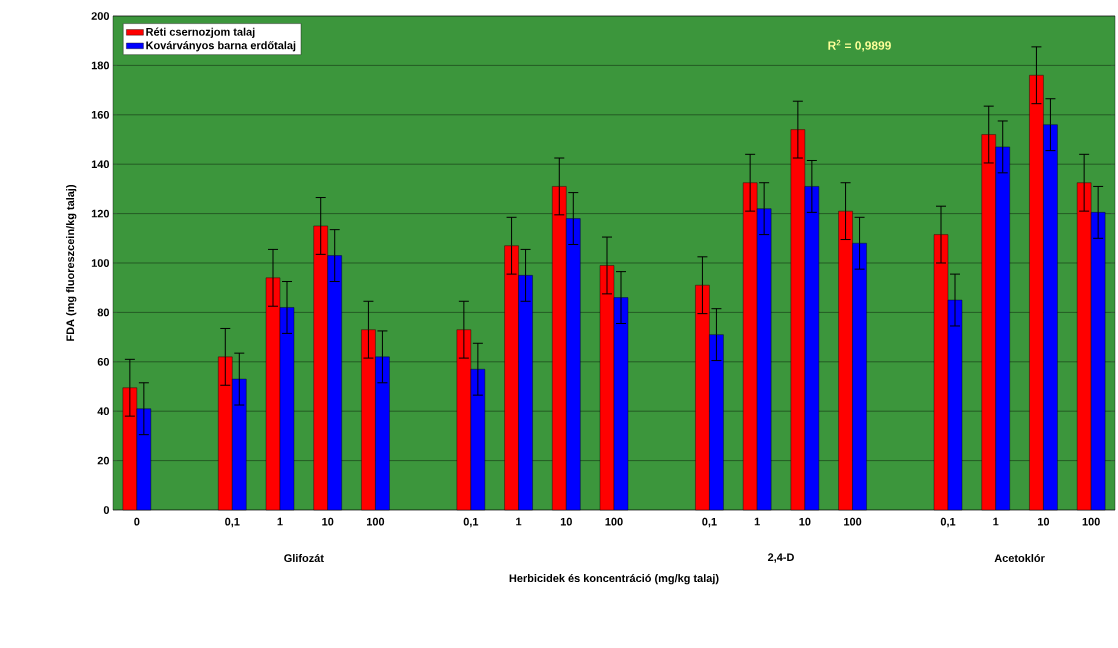 Image resolution: width=1118 pixels, height=648 pixels. Describe the element at coordinates (100, 114) in the screenshot. I see `y-tick-label: 160` at that location.